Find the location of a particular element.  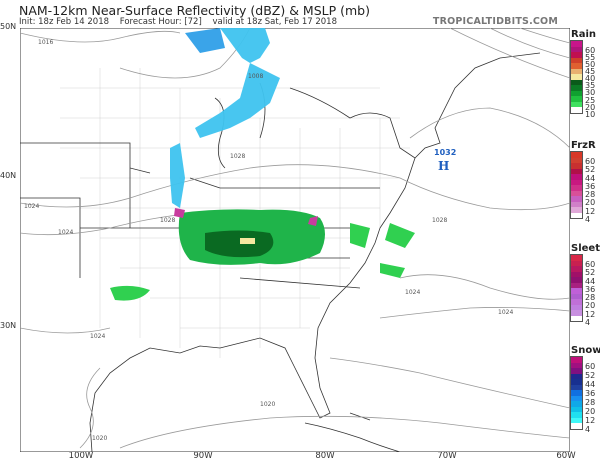

isobar-label: 1020 is located at coordinates (267, 404).